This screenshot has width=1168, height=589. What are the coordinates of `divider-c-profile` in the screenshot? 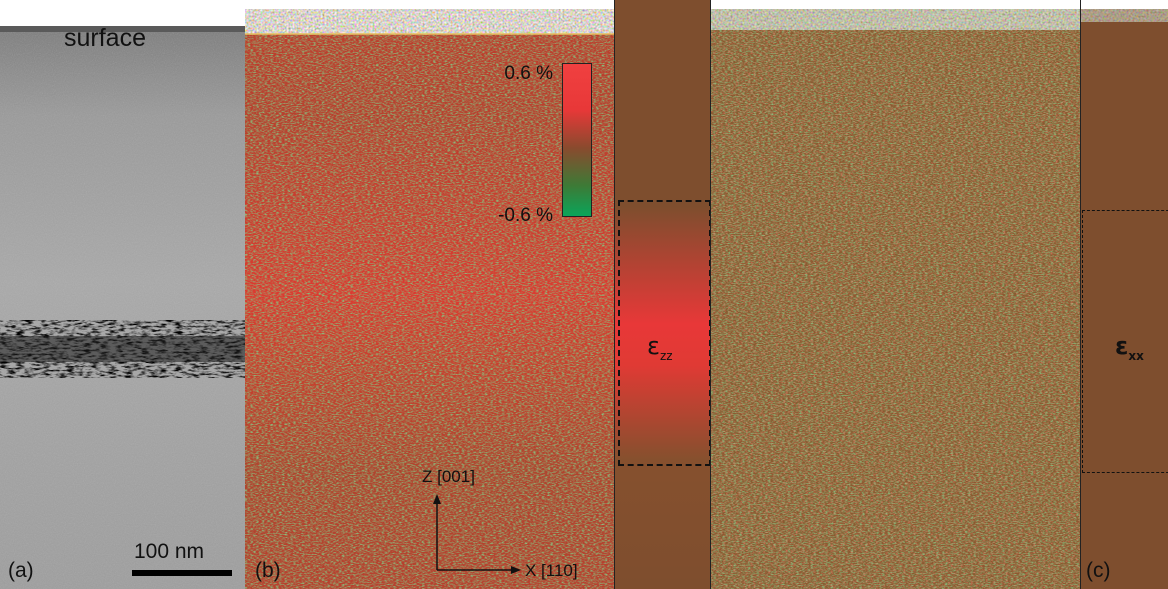 It's located at (1080, 294).